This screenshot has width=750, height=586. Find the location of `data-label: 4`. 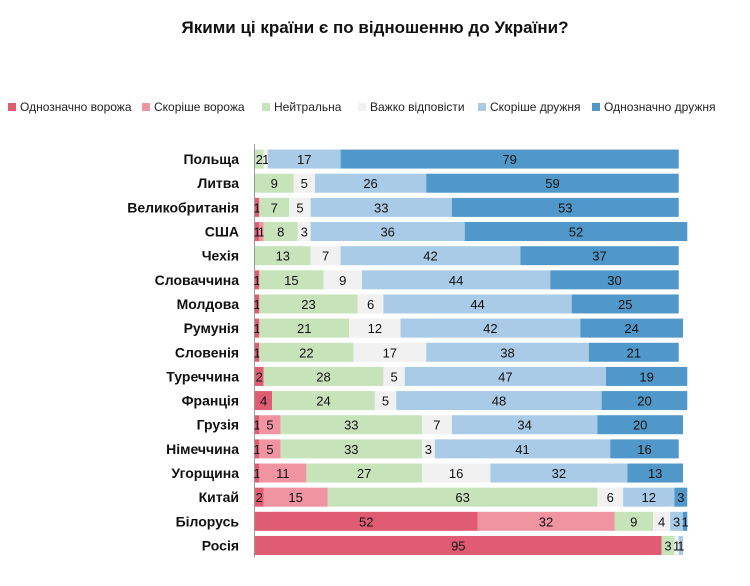

data-label: 4 is located at coordinates (263, 401).